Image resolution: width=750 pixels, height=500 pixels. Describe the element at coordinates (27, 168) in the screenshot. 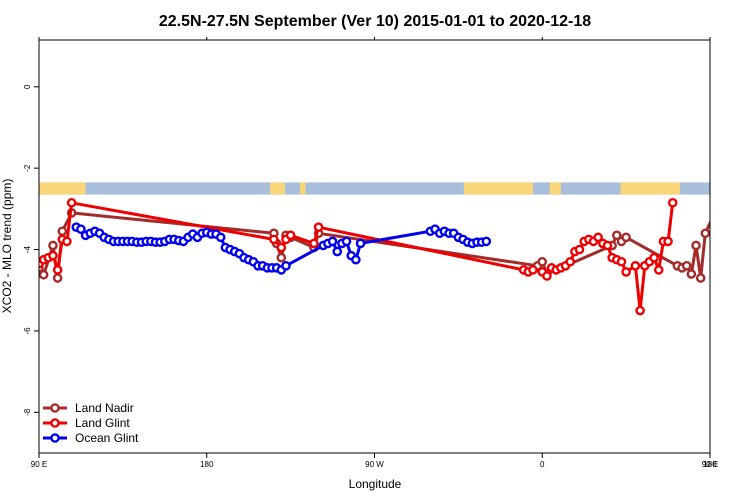

I see `y-tick-label-1: -2` at that location.